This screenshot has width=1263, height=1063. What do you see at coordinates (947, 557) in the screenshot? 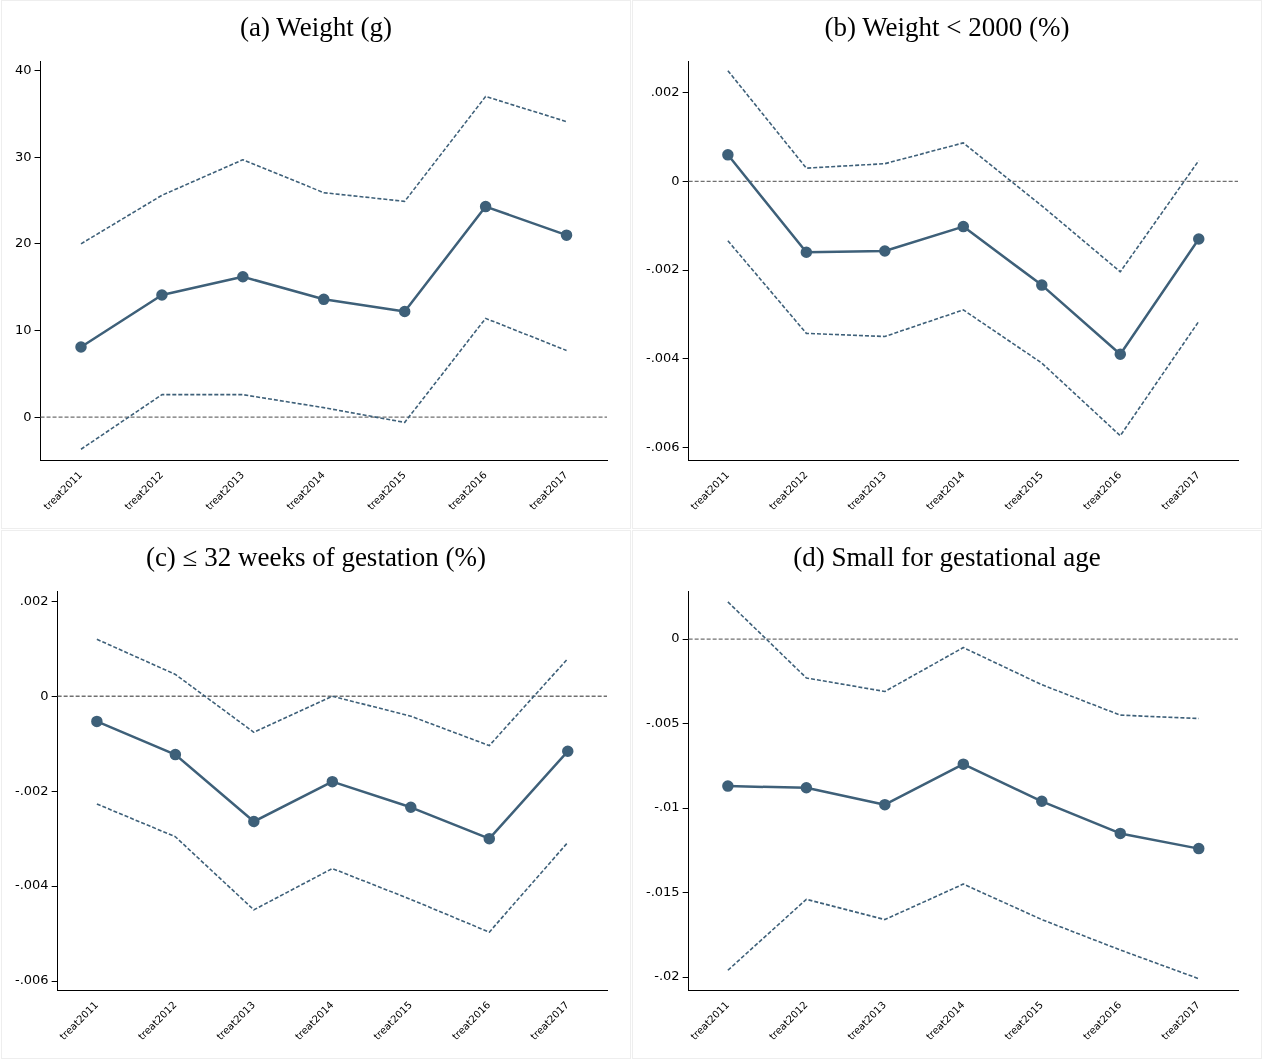
I see `chart-title: (d) Small for gestational age` at bounding box center [947, 557].